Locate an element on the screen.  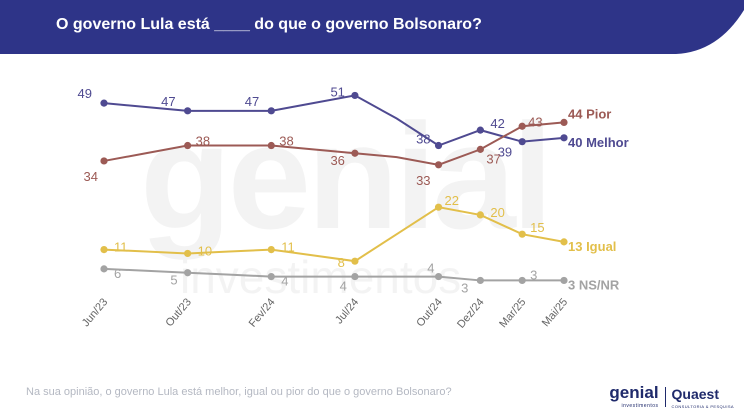
x-tick-label: Out/24 is located at coordinates (429, 312).